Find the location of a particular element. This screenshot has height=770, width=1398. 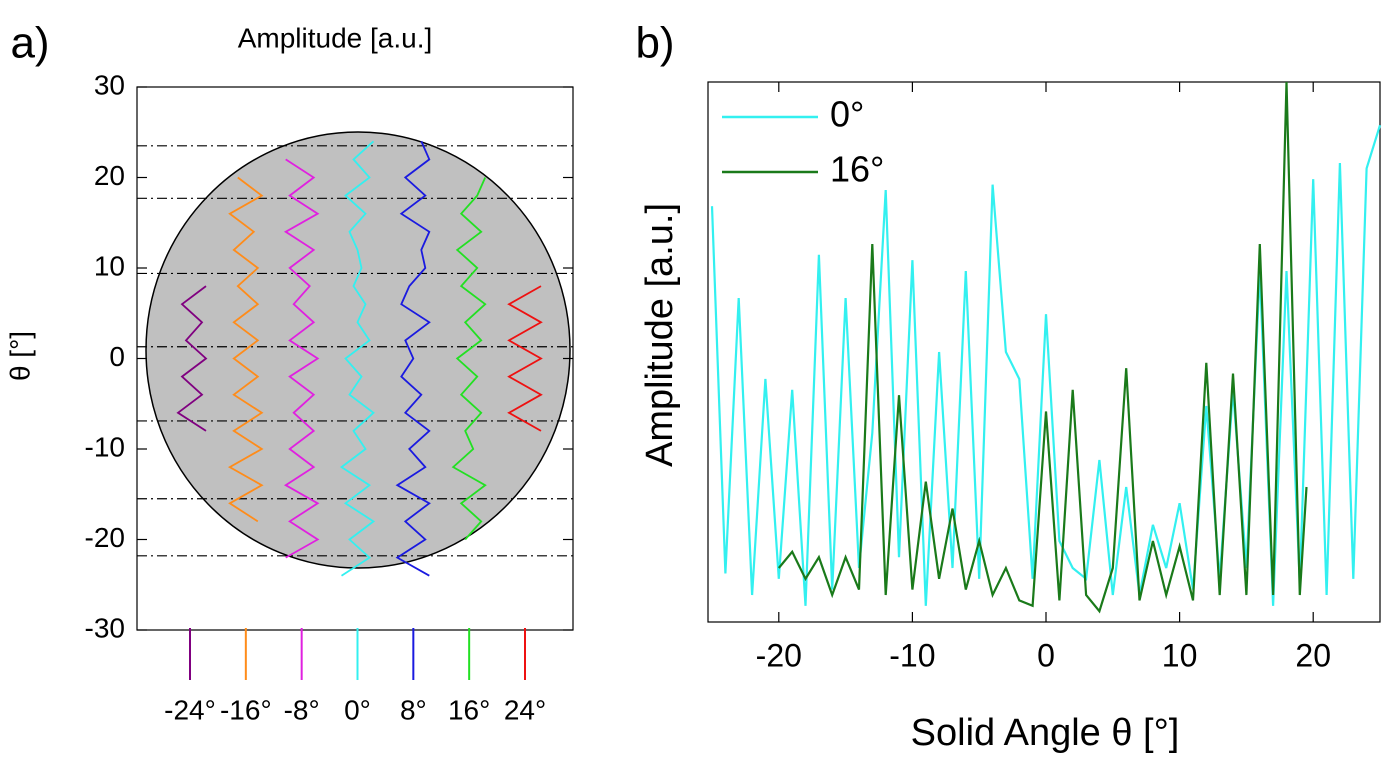

panel-label: a) is located at coordinates (29, 43).